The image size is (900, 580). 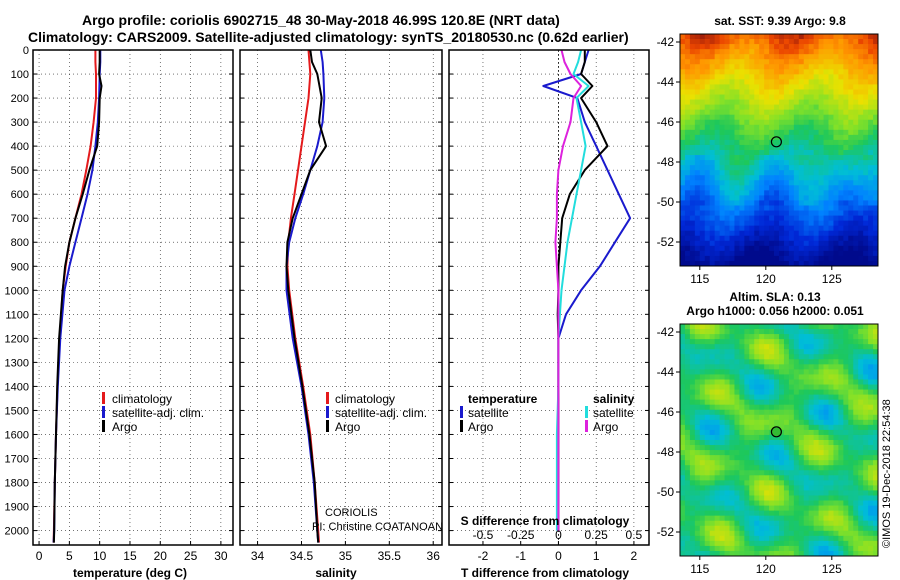 What do you see at coordinates (699, 279) in the screenshot?
I see `map-x-tick-label: 115` at bounding box center [699, 279].